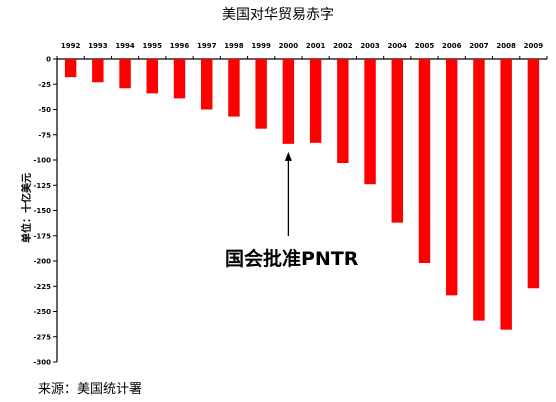 The image size is (556, 402). Describe the element at coordinates (42, 236) in the screenshot. I see `y-tick-label: -175` at that location.